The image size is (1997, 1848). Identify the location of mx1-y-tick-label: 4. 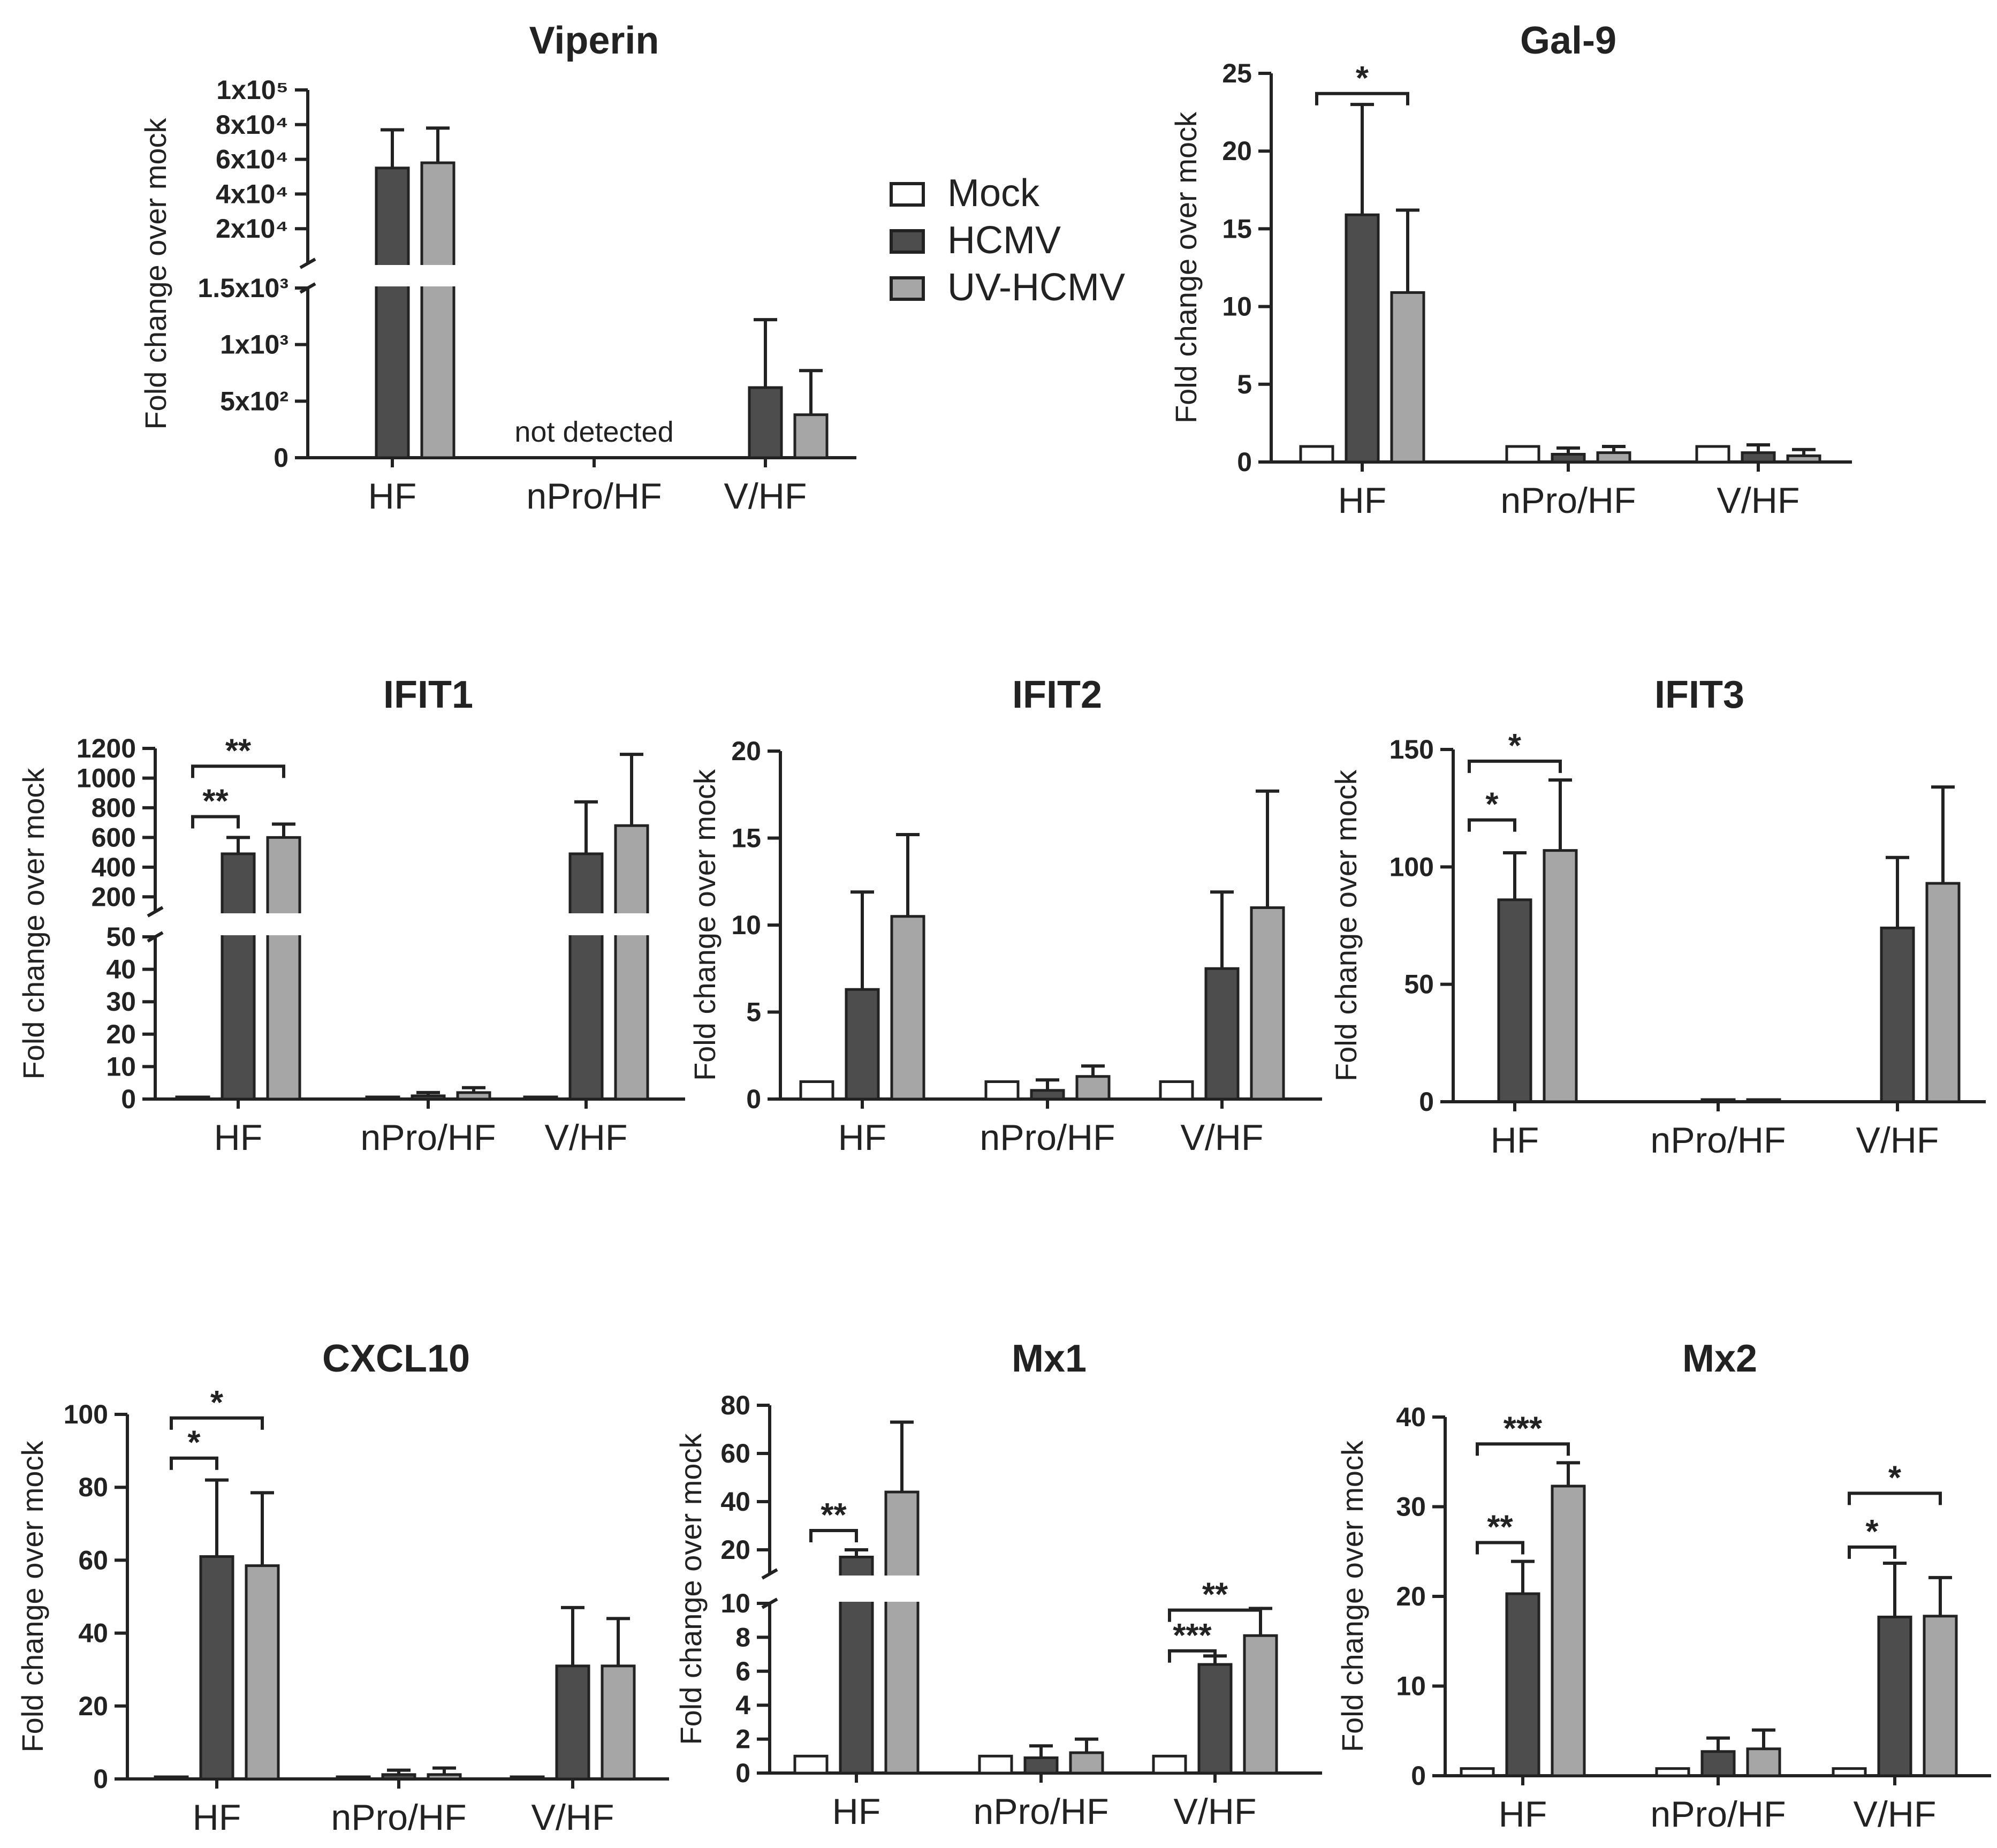
(743, 1705).